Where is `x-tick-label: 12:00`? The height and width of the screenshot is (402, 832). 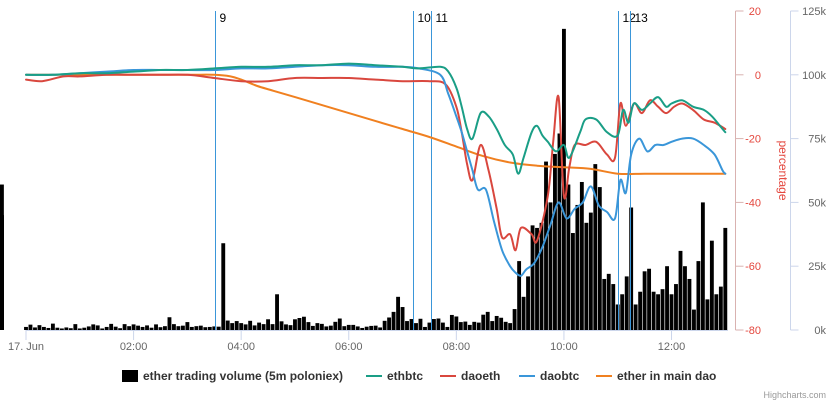 x-tick-label: 12:00 is located at coordinates (672, 347).